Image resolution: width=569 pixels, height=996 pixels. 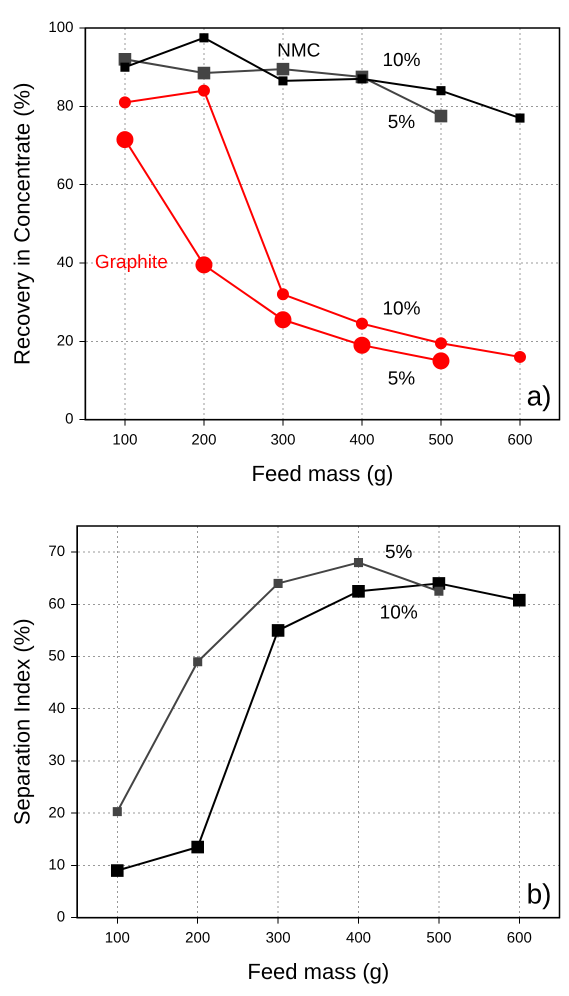 I want to click on annotation: NMC, so click(x=298, y=51).